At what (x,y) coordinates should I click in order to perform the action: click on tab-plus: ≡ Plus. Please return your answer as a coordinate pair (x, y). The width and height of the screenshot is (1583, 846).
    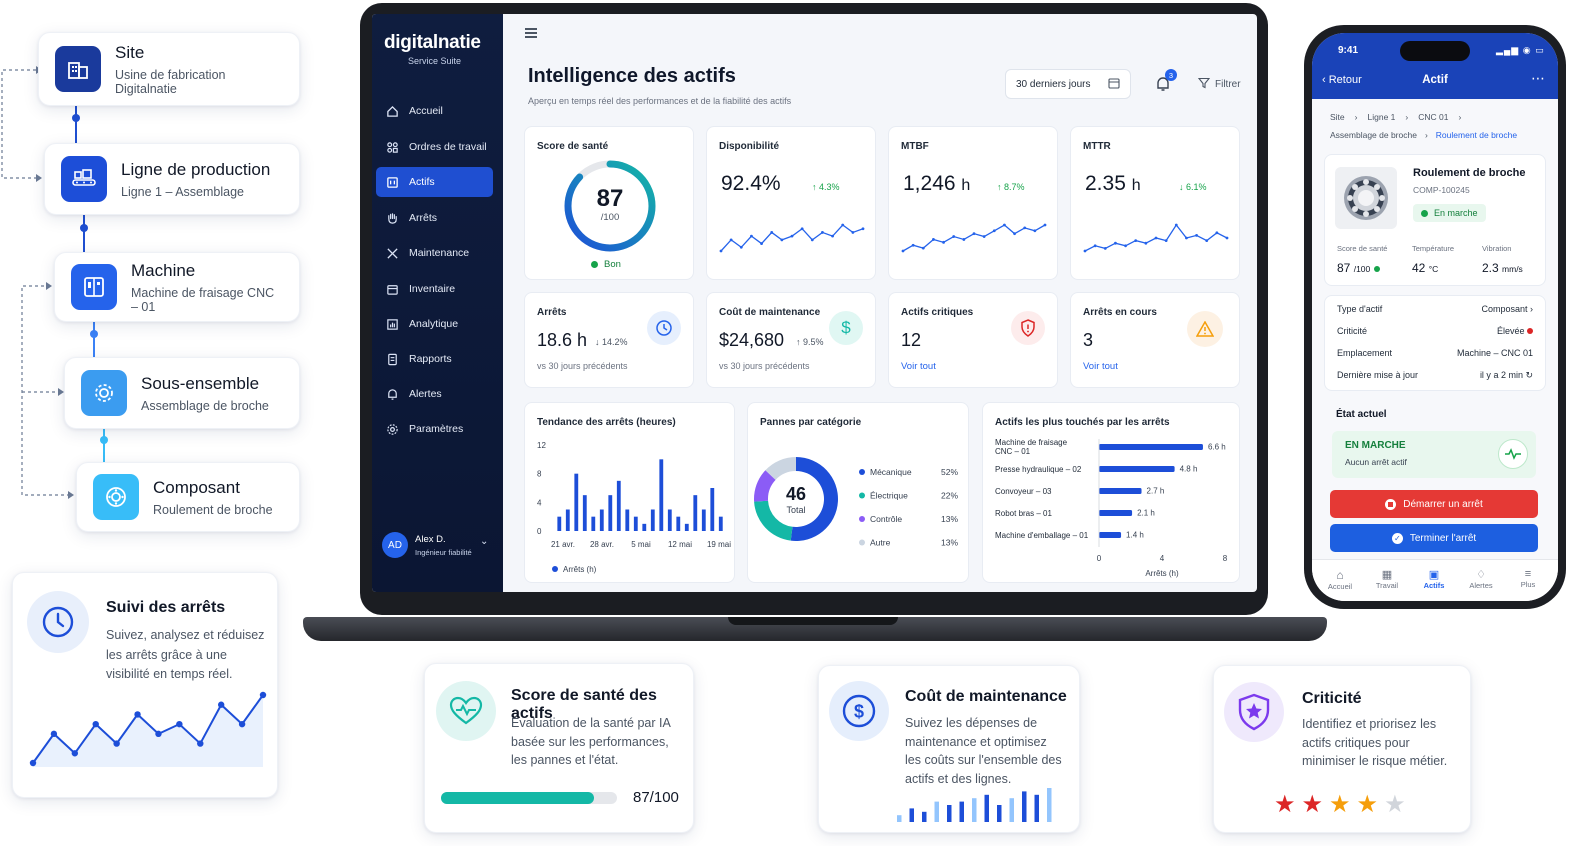
    Looking at the image, I should click on (1528, 578).